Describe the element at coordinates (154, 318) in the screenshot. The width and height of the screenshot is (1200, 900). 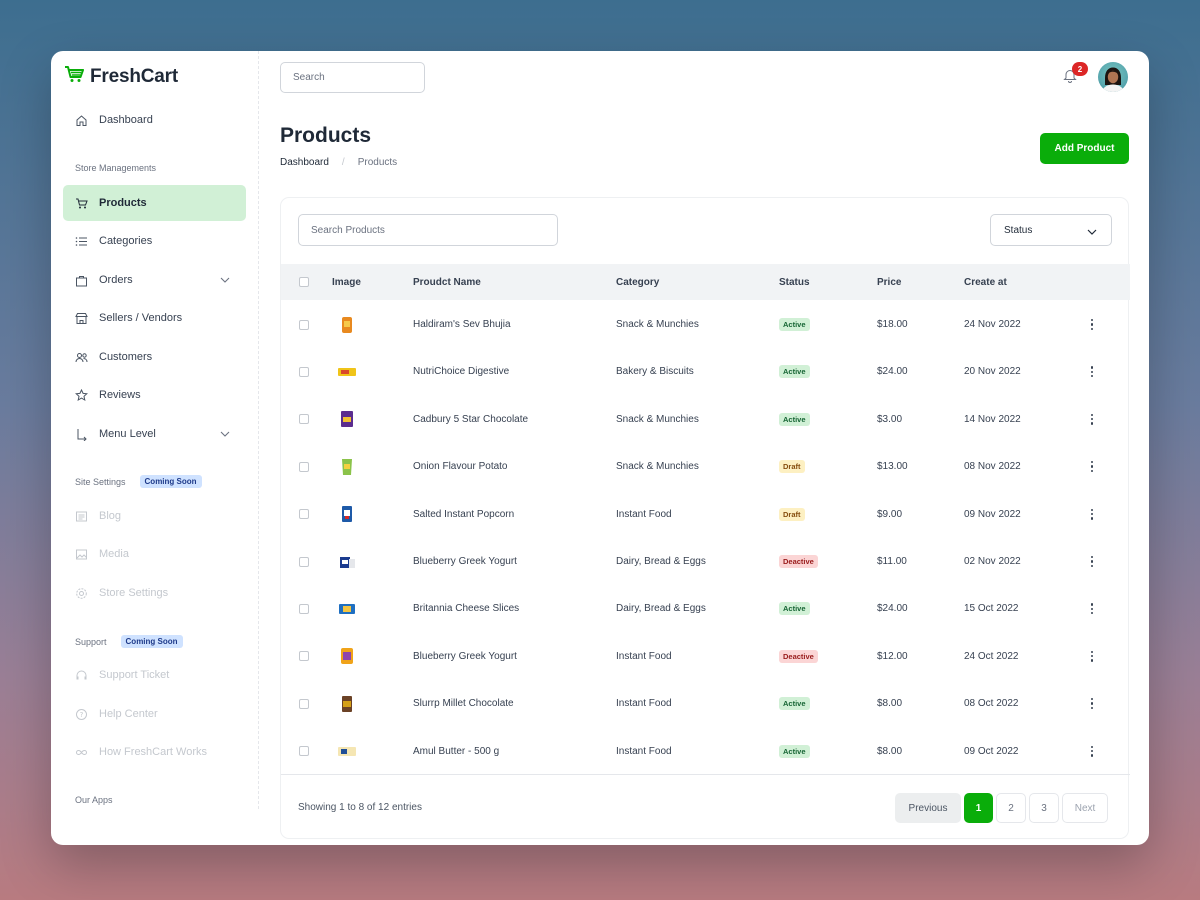
I see `sidebar-item-sellers: Sellers / Vendors` at that location.